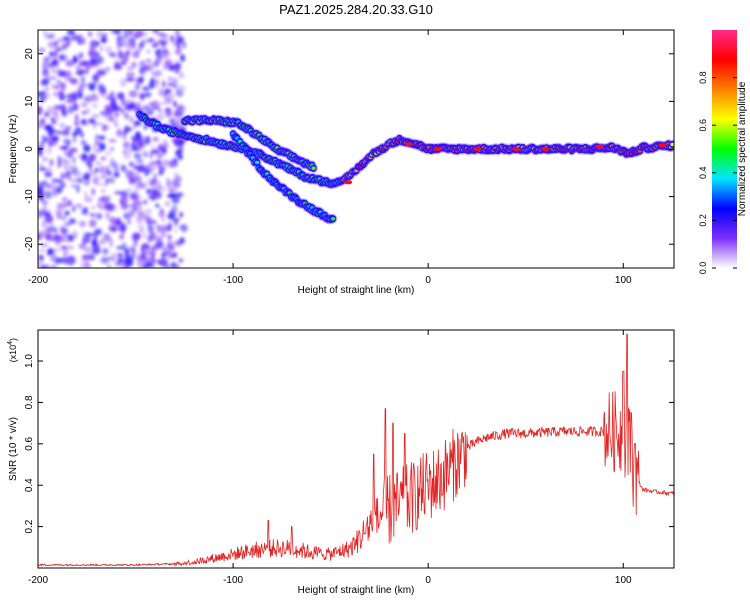  What do you see at coordinates (29, 149) in the screenshot?
I see `y-tick-label: 0` at bounding box center [29, 149].